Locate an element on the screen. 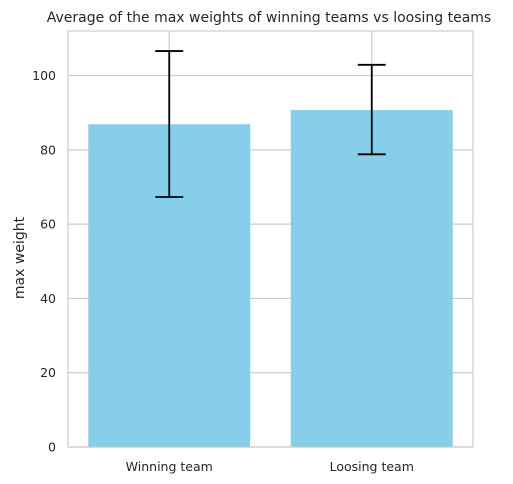 The height and width of the screenshot is (484, 513). y-tick-label: 60 is located at coordinates (48, 224).